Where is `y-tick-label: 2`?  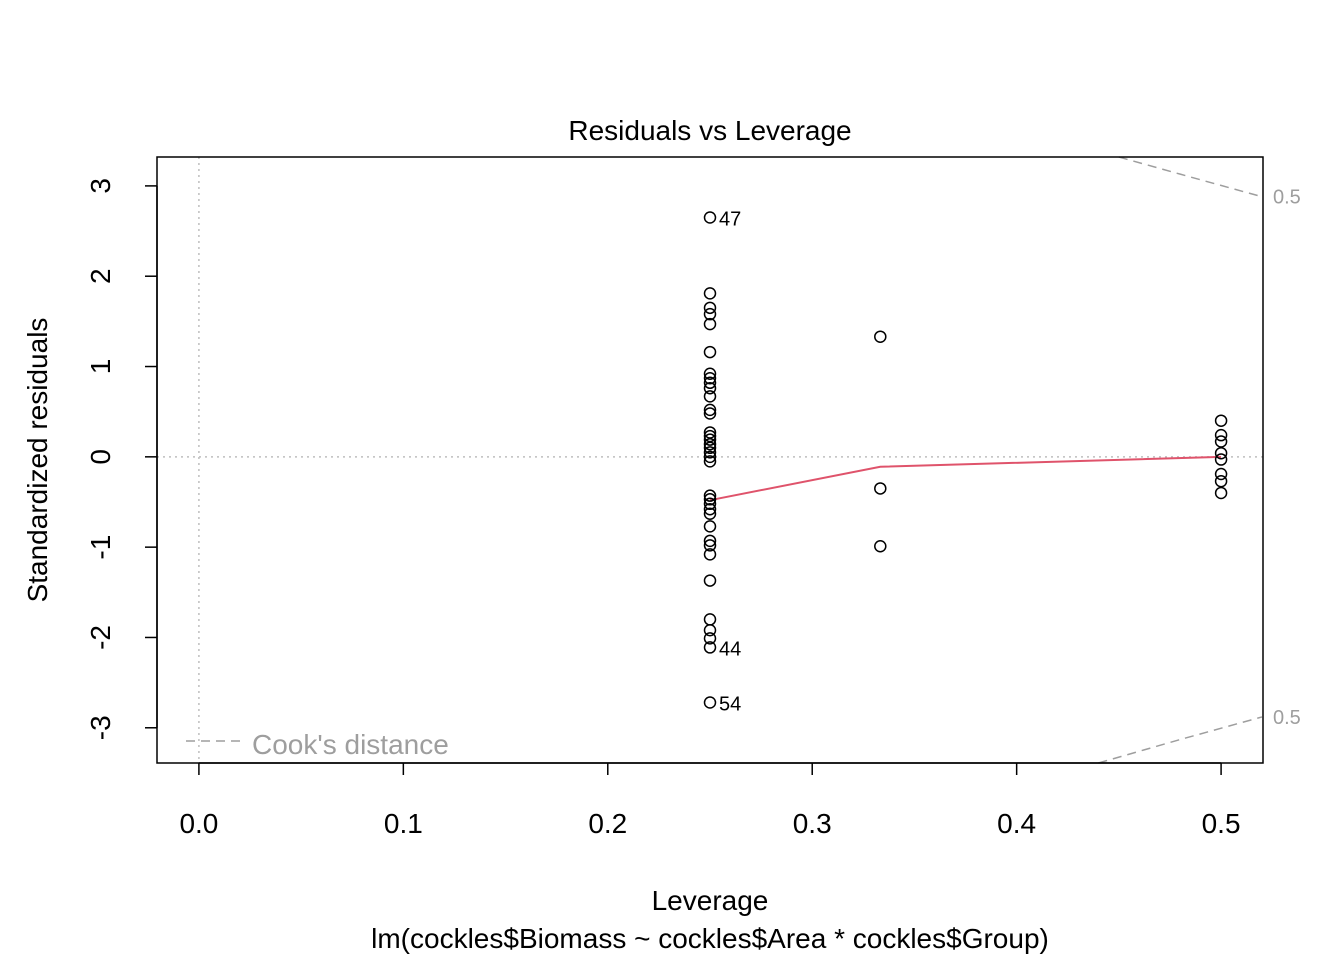 y-tick-label: 2 is located at coordinates (100, 276).